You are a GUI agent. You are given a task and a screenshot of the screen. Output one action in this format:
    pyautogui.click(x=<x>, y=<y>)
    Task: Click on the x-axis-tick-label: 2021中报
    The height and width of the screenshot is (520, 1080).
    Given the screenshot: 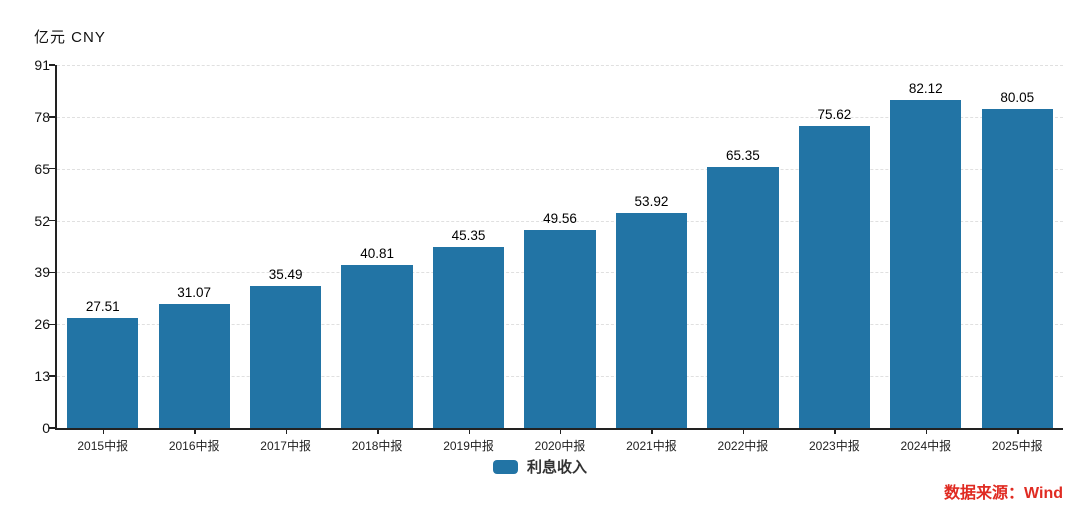 What is the action you would take?
    pyautogui.click(x=651, y=446)
    